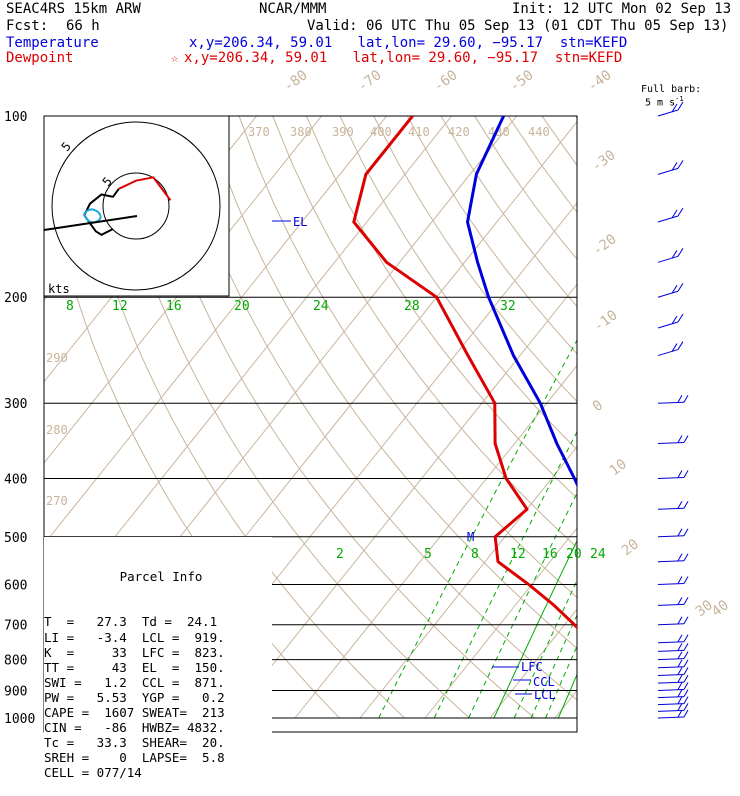 The width and height of the screenshot is (740, 796). Describe the element at coordinates (343, 132) in the screenshot. I see `theta-label: 390` at that location.